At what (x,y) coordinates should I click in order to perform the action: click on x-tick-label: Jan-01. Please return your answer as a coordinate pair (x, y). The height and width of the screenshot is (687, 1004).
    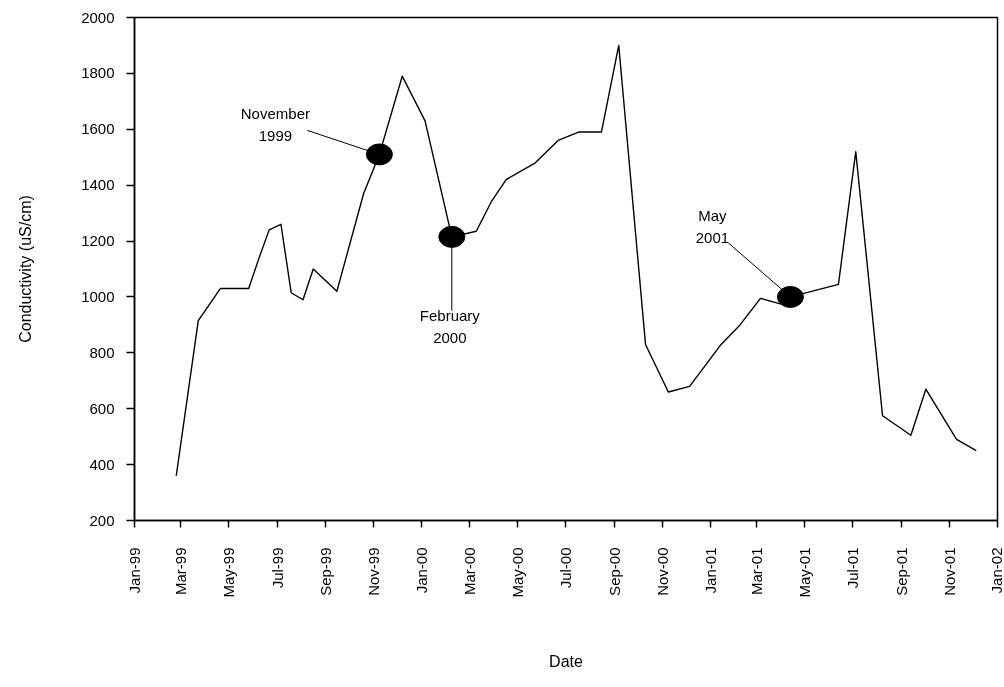
    Looking at the image, I should click on (710, 570).